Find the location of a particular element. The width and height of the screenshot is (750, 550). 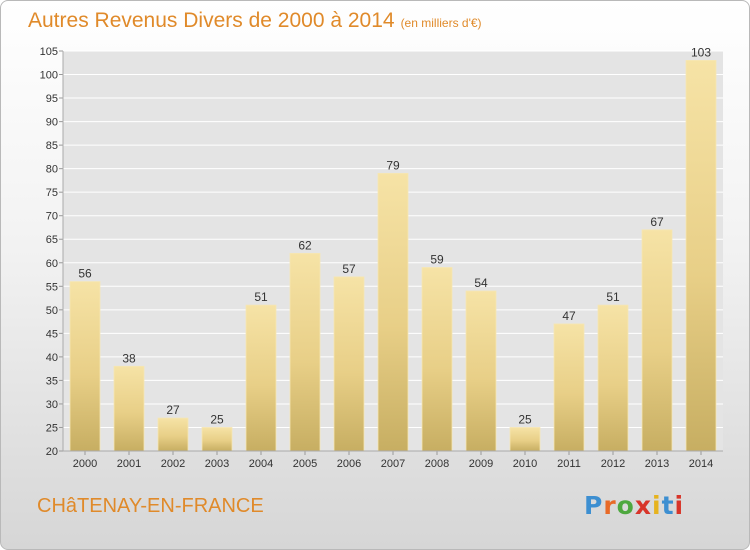

x-tick-label: 2006 is located at coordinates (349, 464).